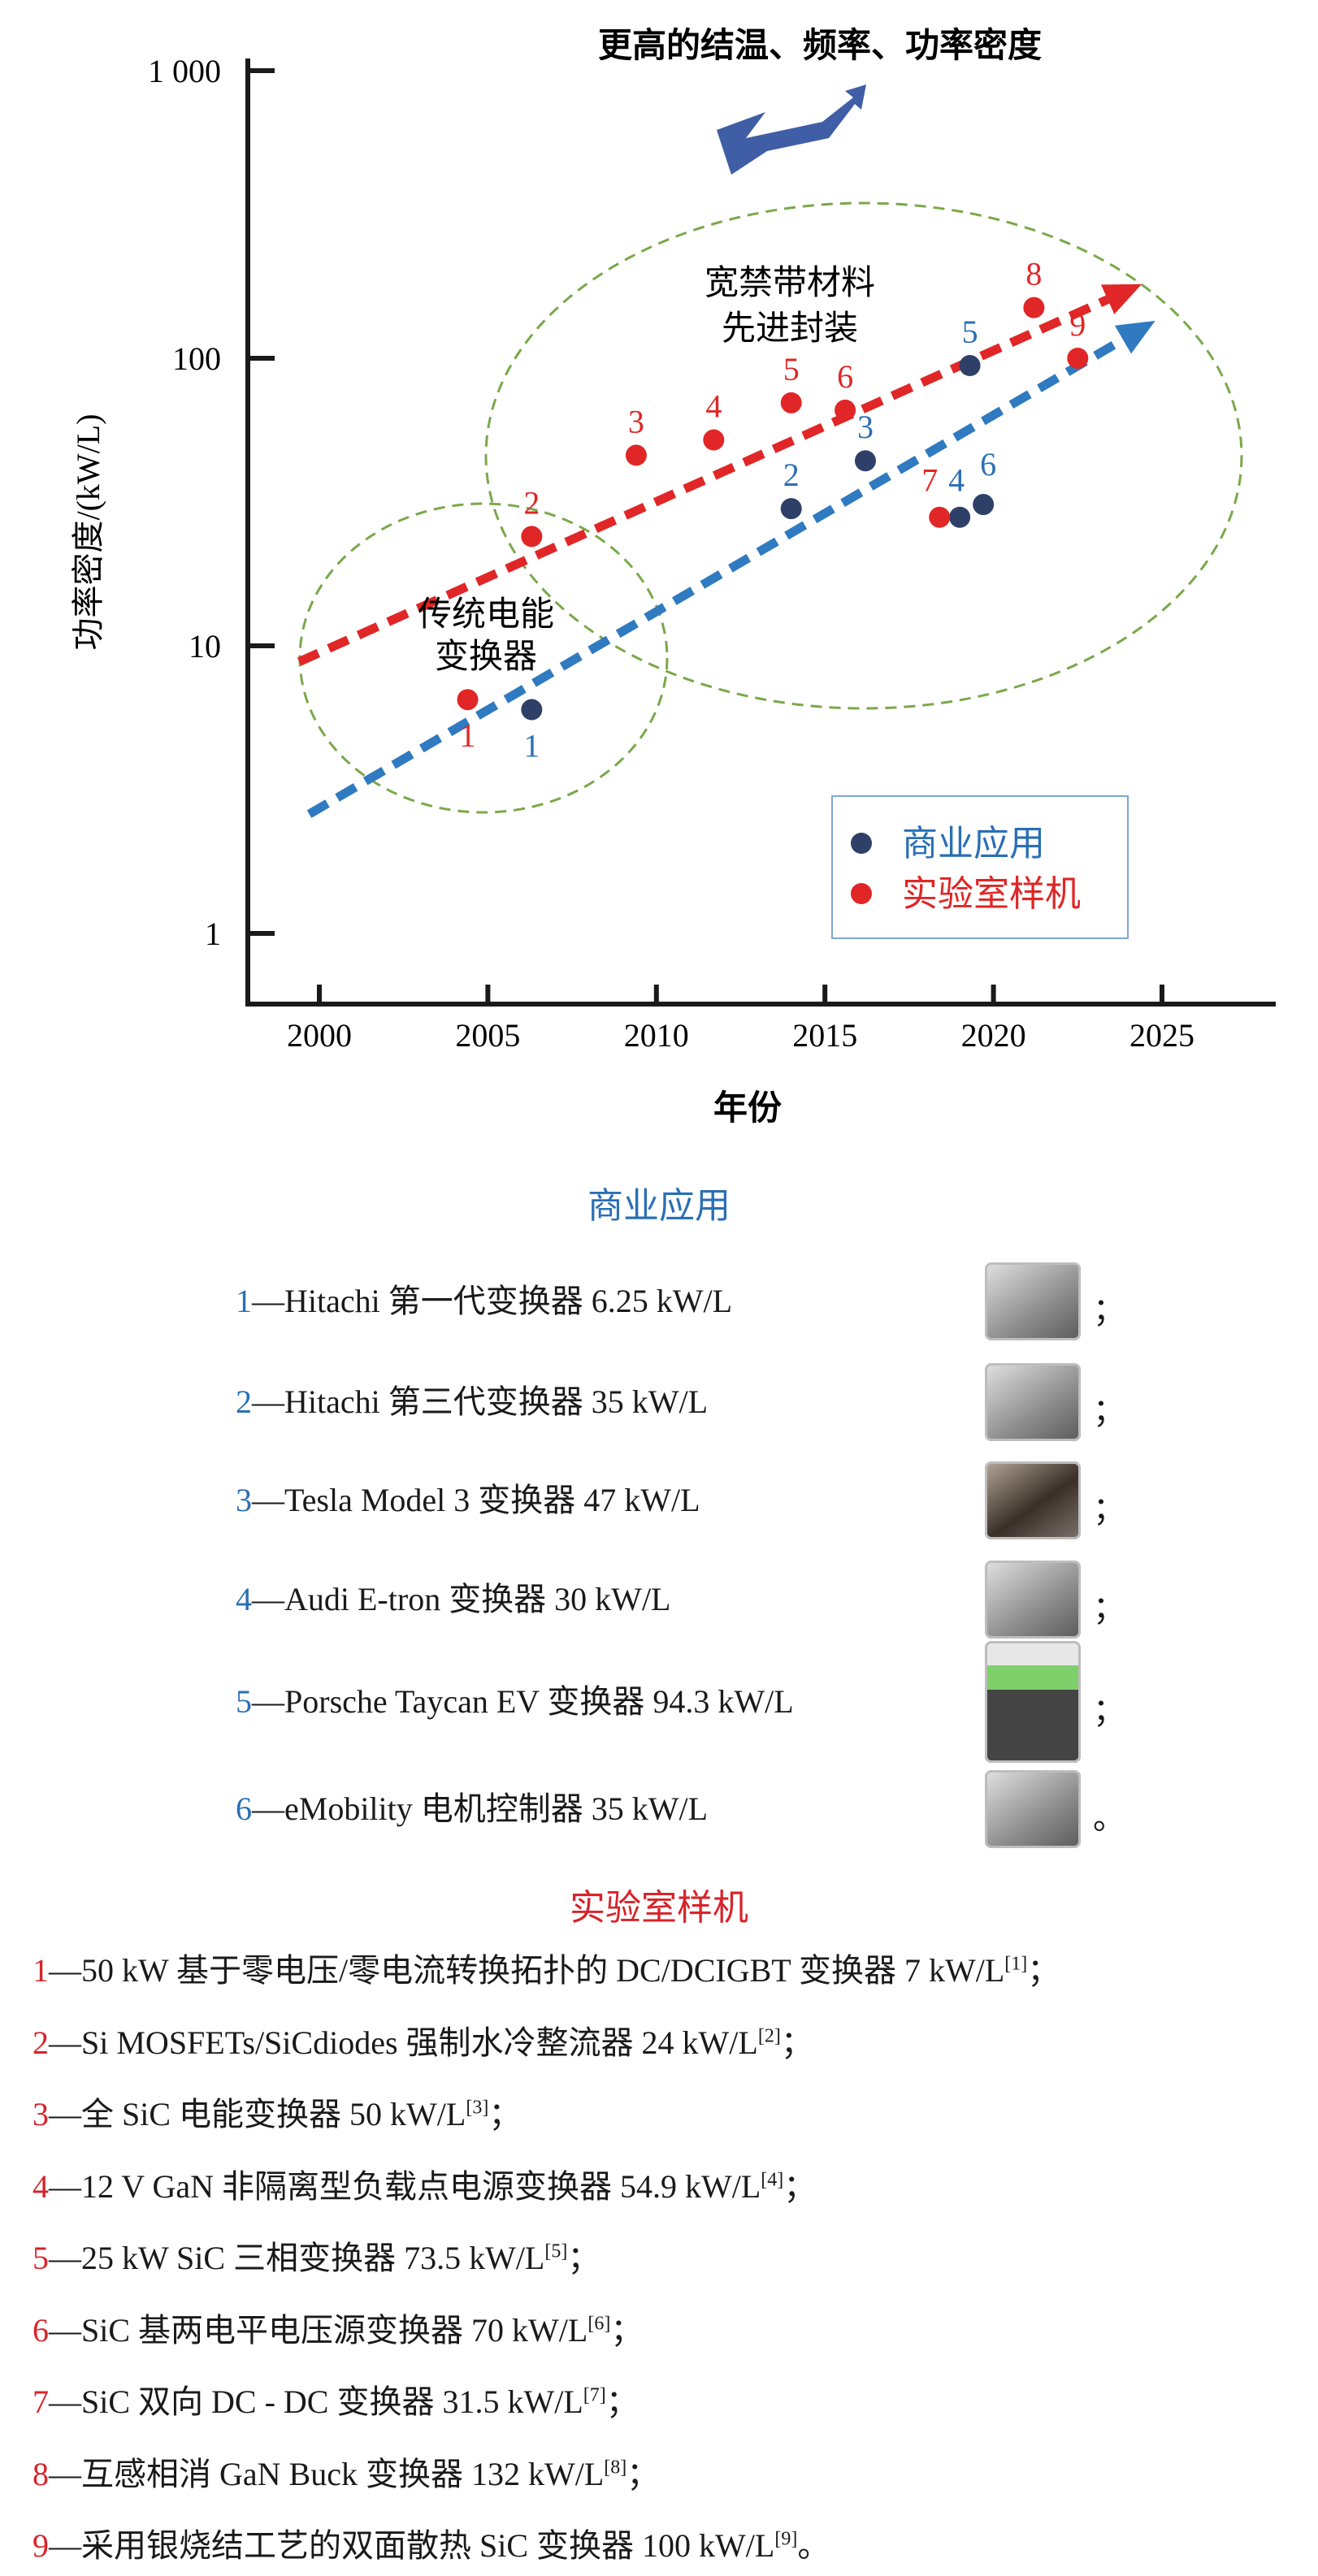 This screenshot has height=2576, width=1318. Describe the element at coordinates (866, 427) in the screenshot. I see `data-point-label: 3` at that location.